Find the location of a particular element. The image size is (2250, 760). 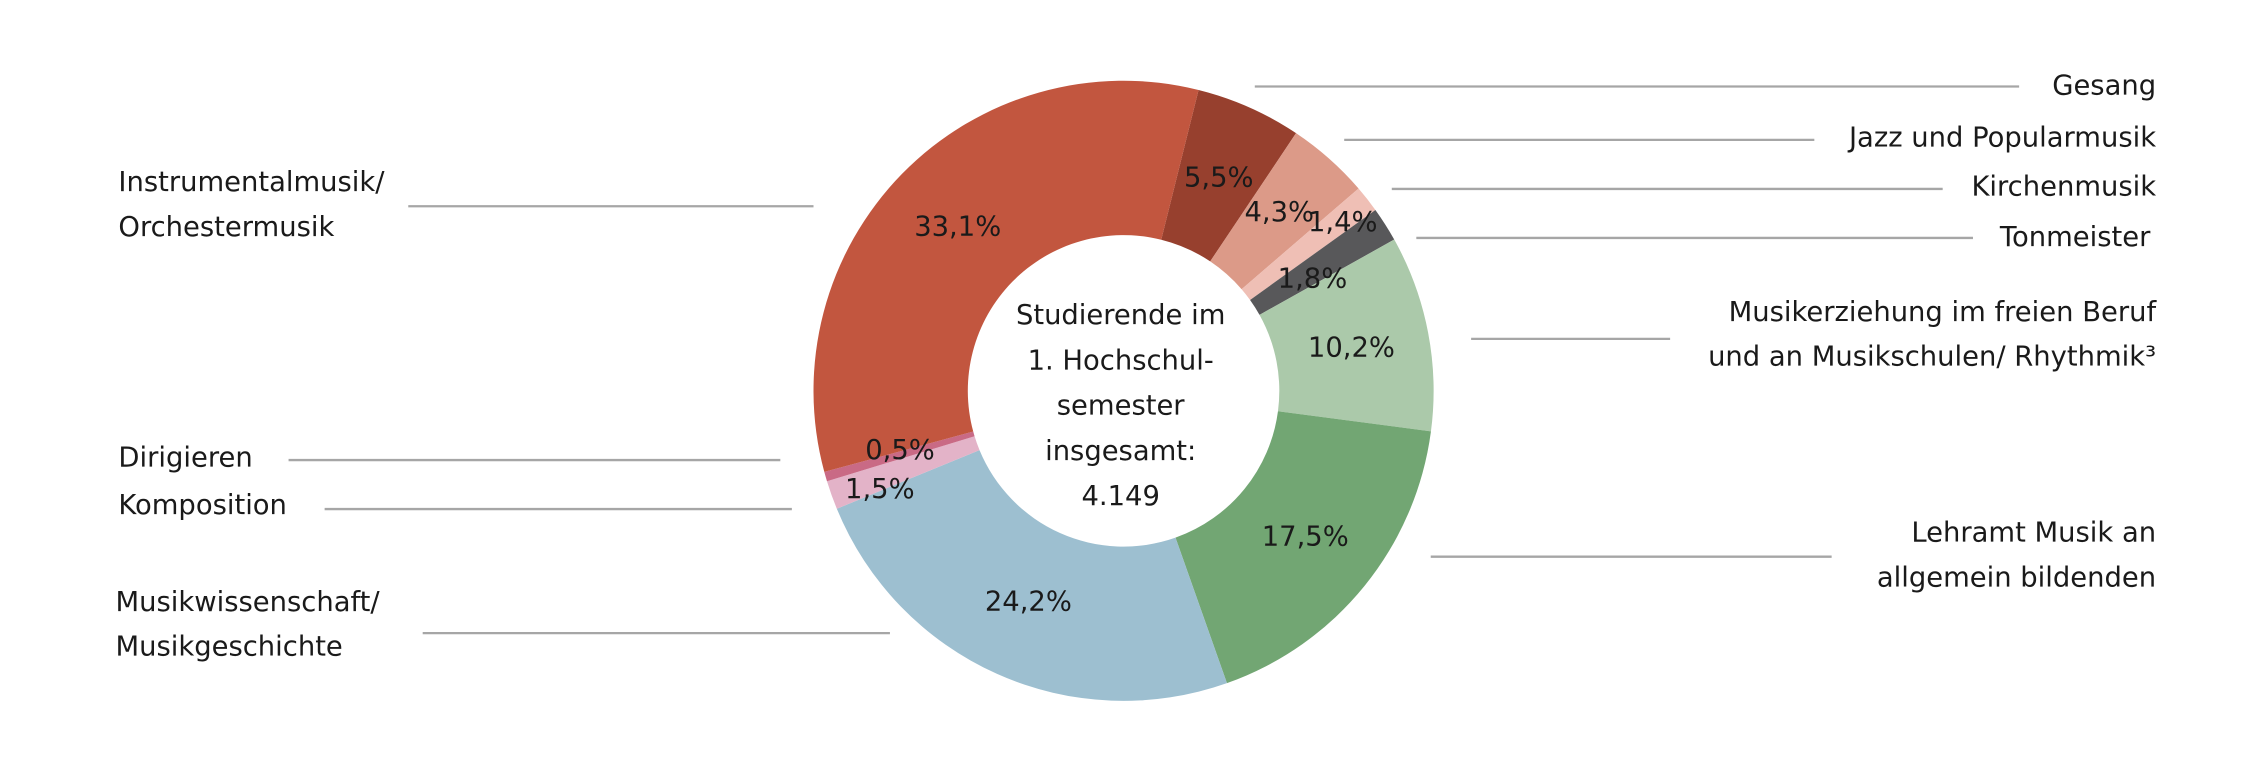

category-label: Tonmeister is located at coordinates (2075, 236).